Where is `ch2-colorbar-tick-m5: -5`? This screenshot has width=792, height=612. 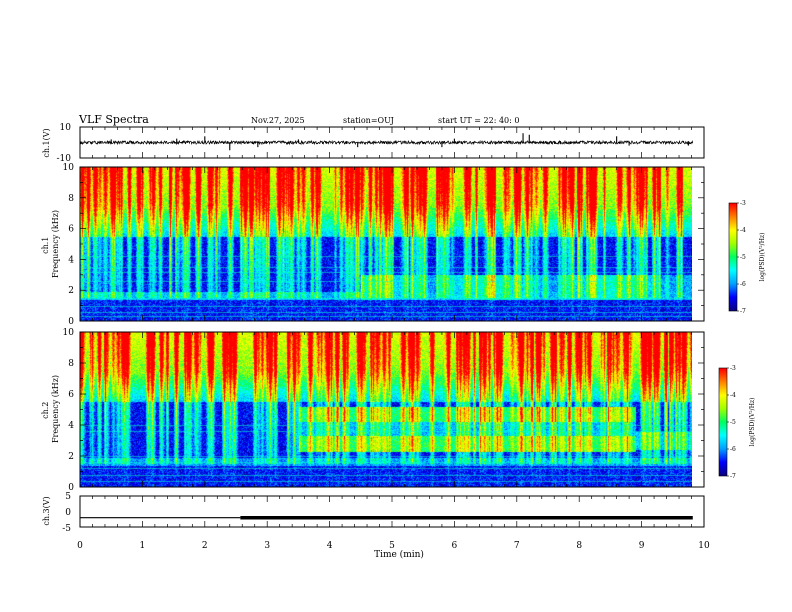 ch2-colorbar-tick-m5: -5 is located at coordinates (733, 422).